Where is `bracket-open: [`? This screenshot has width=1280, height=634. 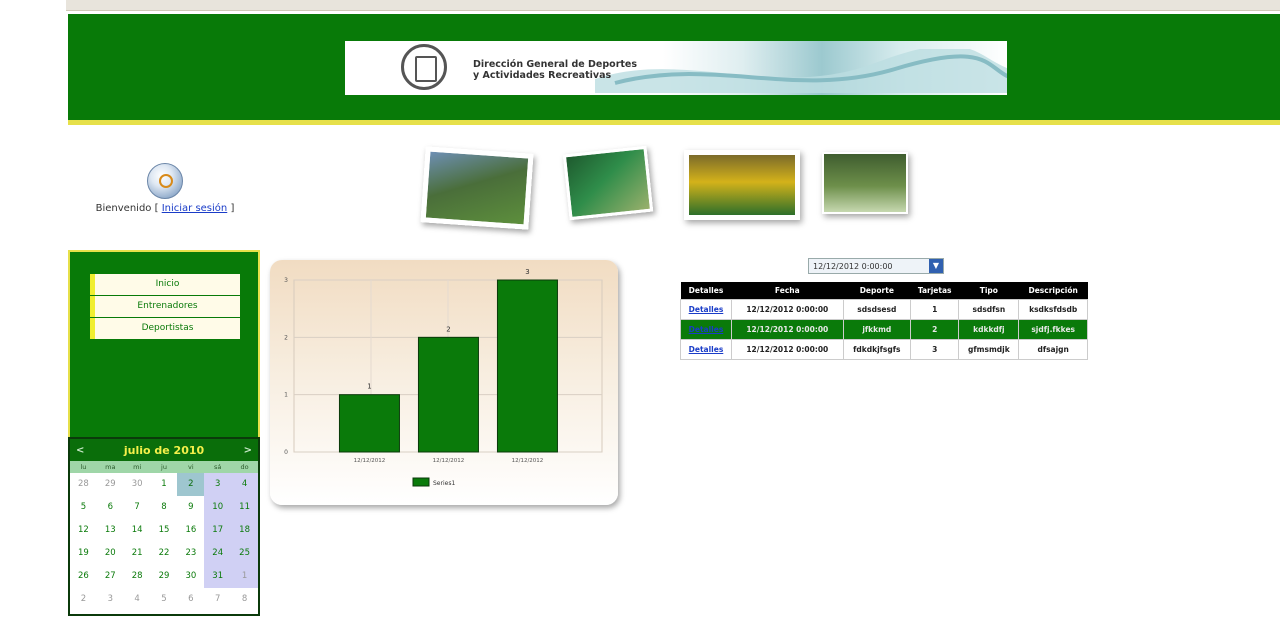
bracket-open: [ is located at coordinates (156, 208).